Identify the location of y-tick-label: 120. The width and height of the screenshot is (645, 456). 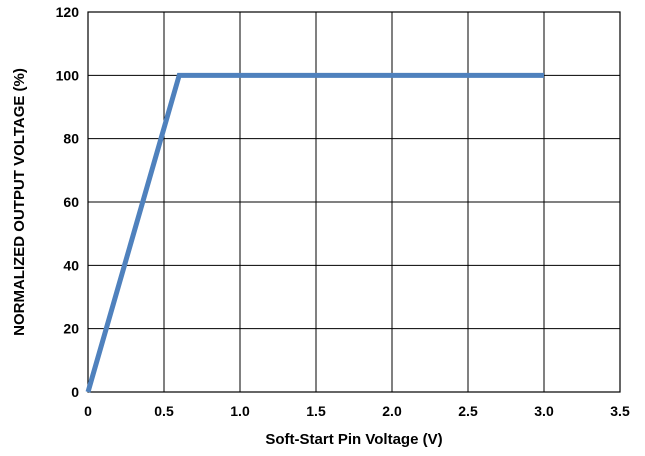
(68, 12).